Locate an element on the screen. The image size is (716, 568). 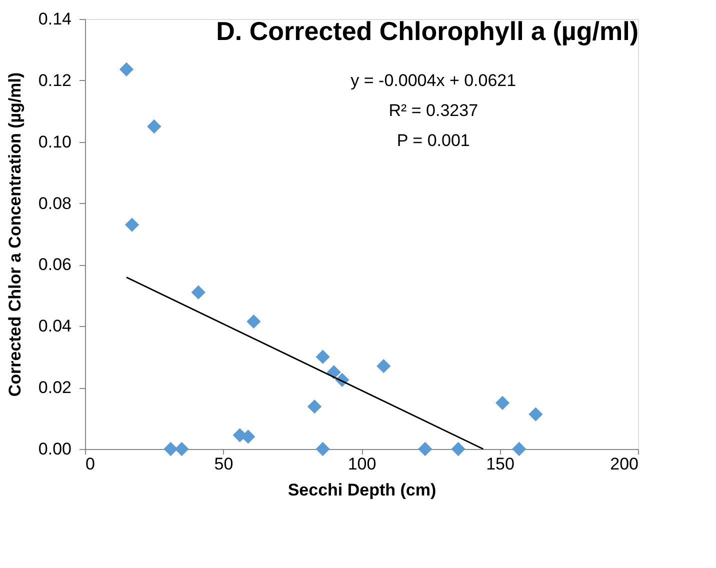
y-tick-label: 0.04 is located at coordinates (55, 326).